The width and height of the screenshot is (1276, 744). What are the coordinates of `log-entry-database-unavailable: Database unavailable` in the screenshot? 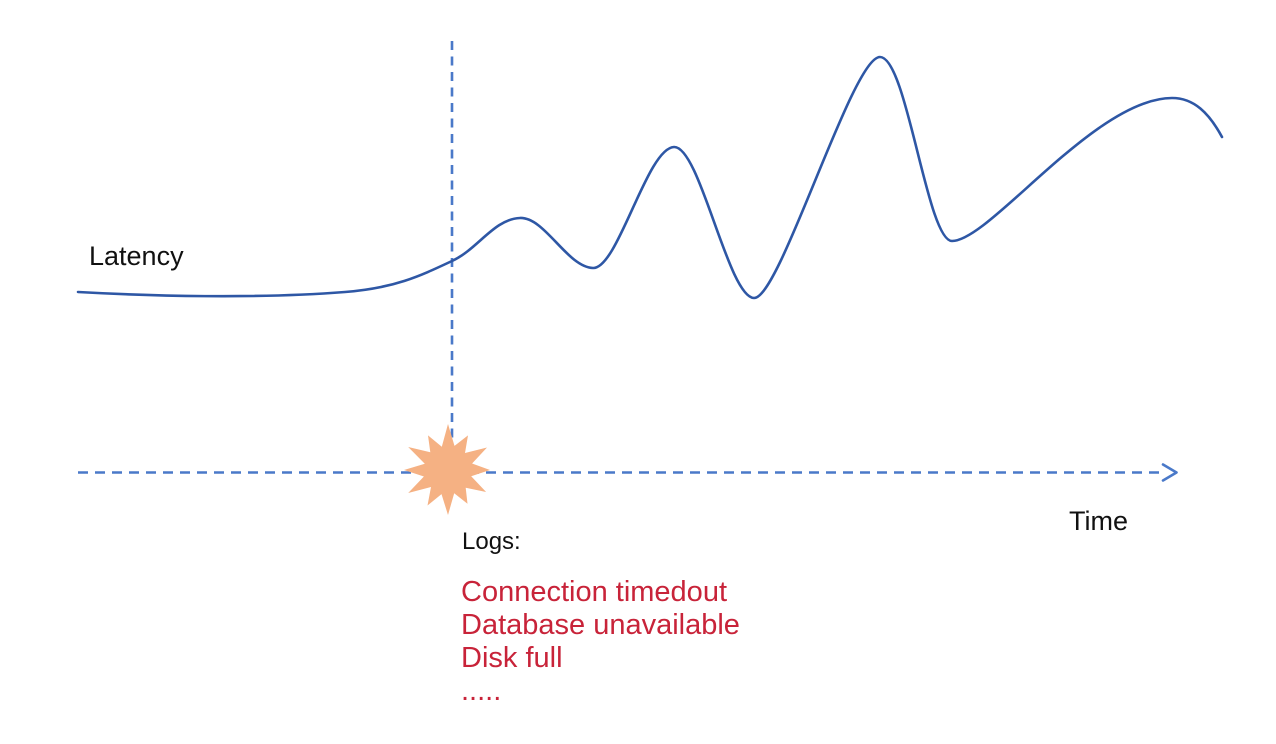 It's located at (600, 625).